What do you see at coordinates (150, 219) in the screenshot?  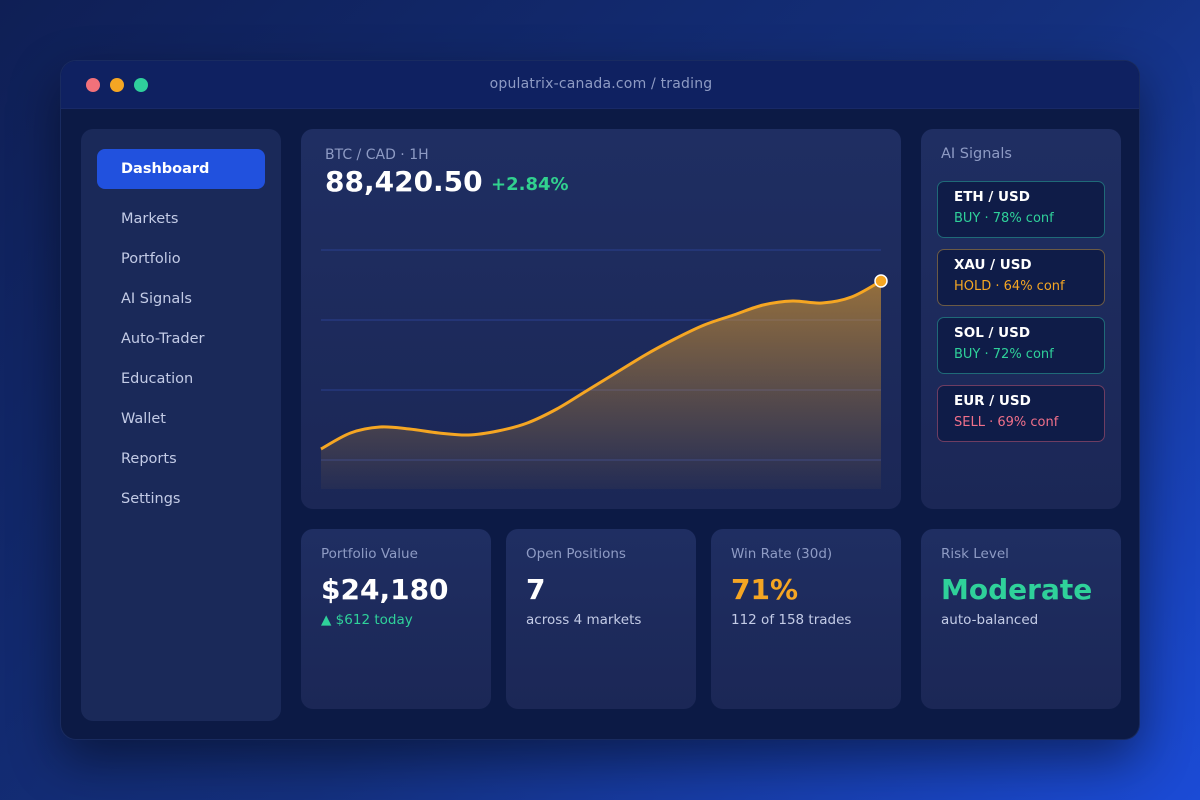 I see `sidebar-item-markets: Markets` at bounding box center [150, 219].